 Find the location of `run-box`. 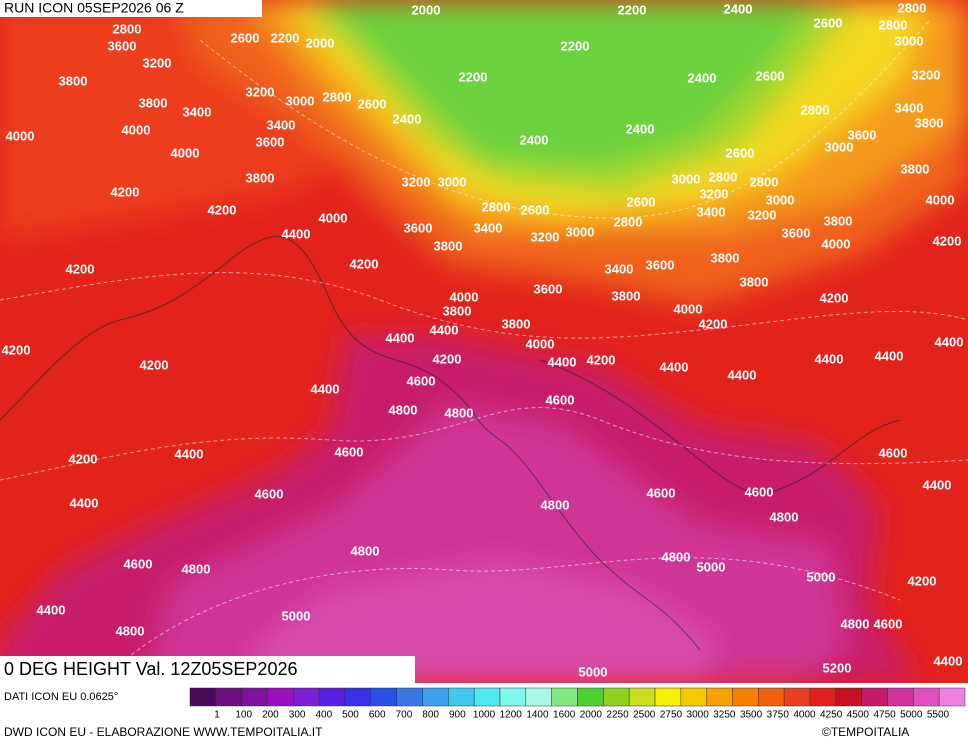

run-box is located at coordinates (131, 8).